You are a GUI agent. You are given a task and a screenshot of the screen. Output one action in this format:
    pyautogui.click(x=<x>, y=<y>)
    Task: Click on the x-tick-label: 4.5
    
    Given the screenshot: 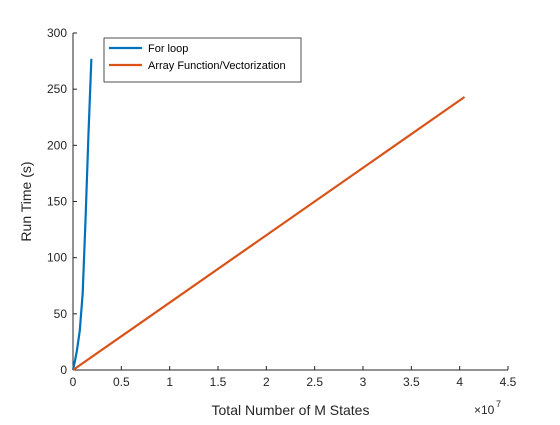 What is the action you would take?
    pyautogui.click(x=508, y=382)
    